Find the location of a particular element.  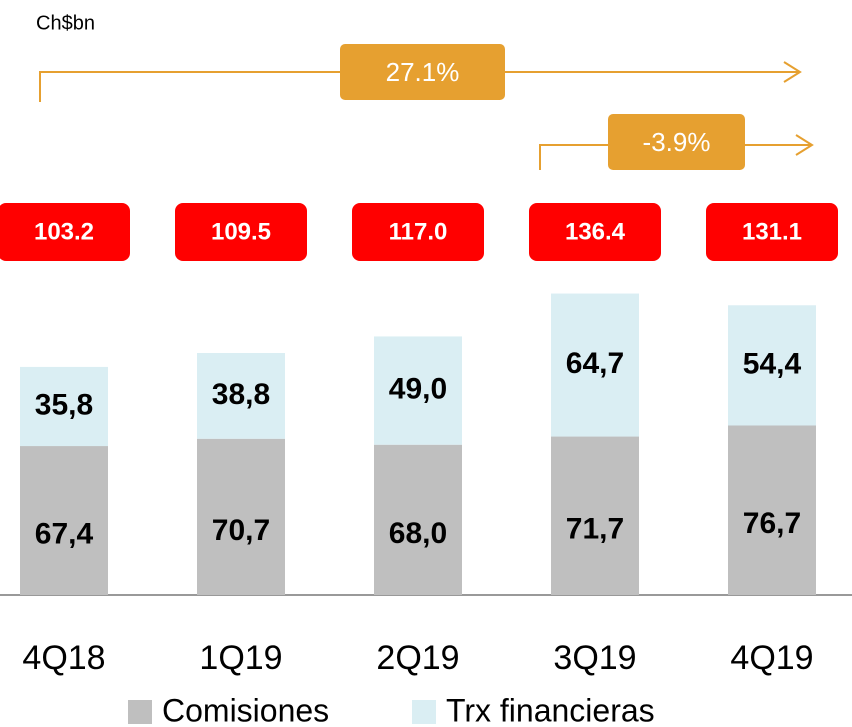

data-label: 64,7 is located at coordinates (595, 363).